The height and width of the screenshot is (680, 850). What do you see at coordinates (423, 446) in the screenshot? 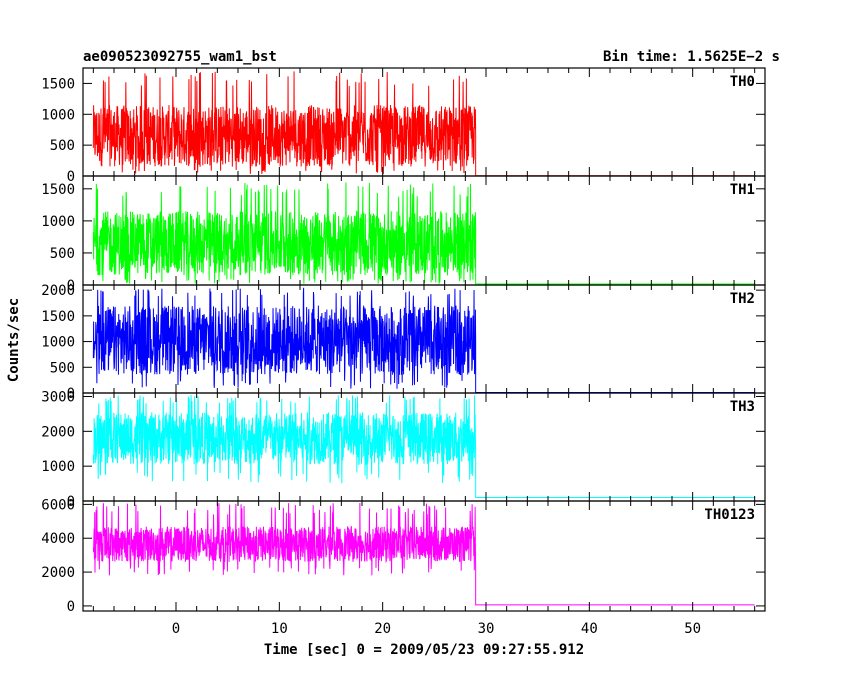
I see `series-line-th3` at bounding box center [423, 446].